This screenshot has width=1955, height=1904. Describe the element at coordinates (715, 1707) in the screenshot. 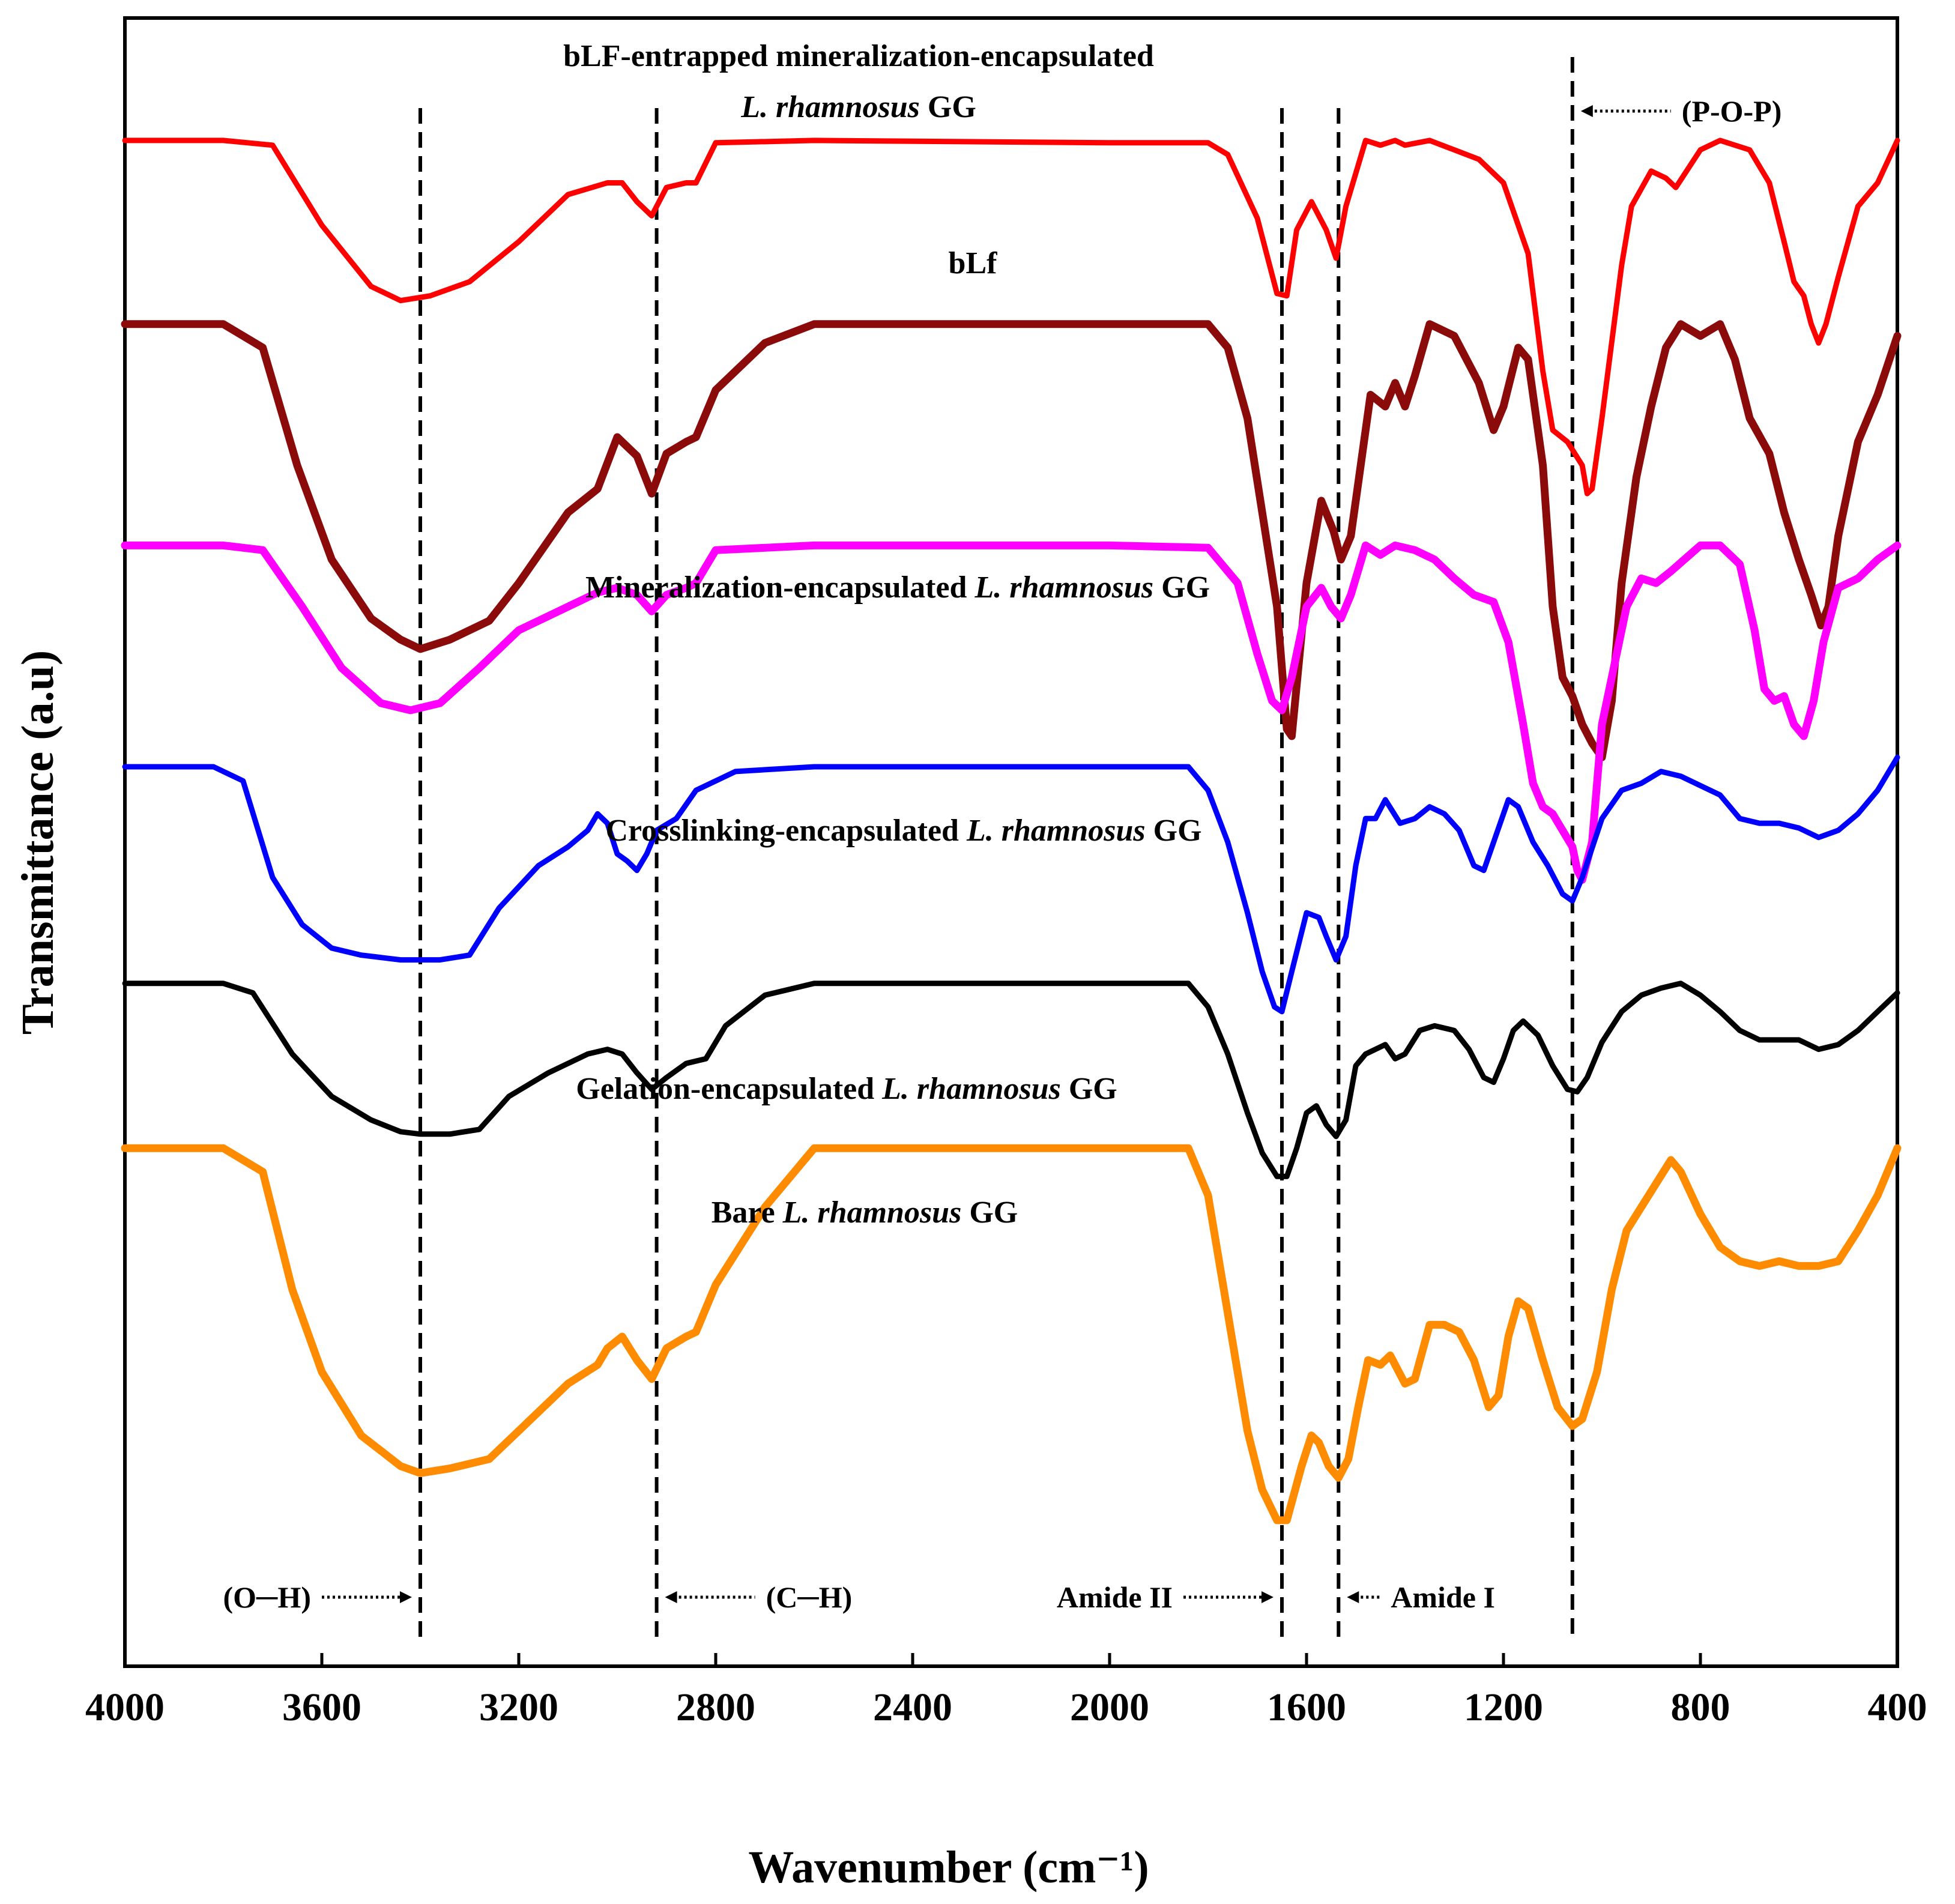

I see `x-tick-label: 2800` at that location.